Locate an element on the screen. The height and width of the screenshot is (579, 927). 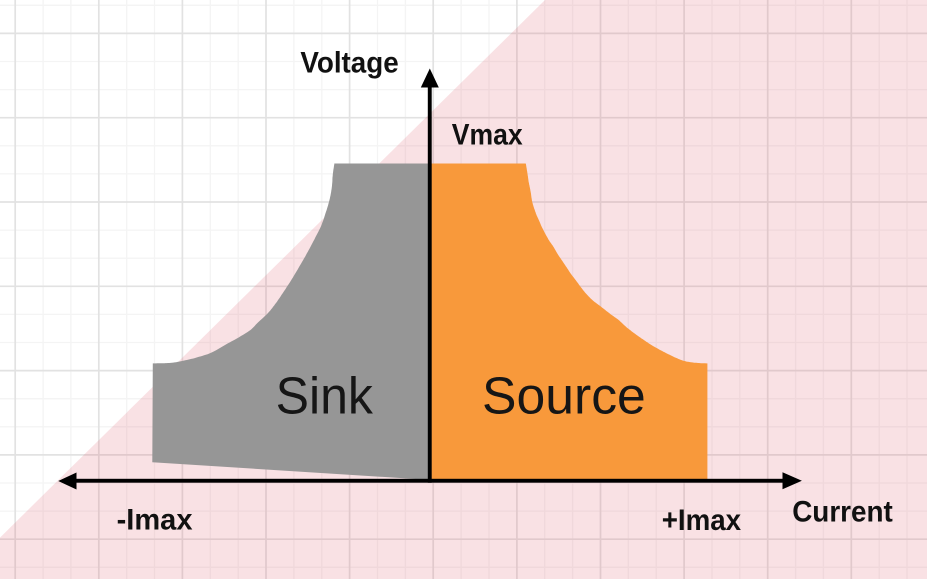
svg-text: Vmax is located at coordinates (487, 134).